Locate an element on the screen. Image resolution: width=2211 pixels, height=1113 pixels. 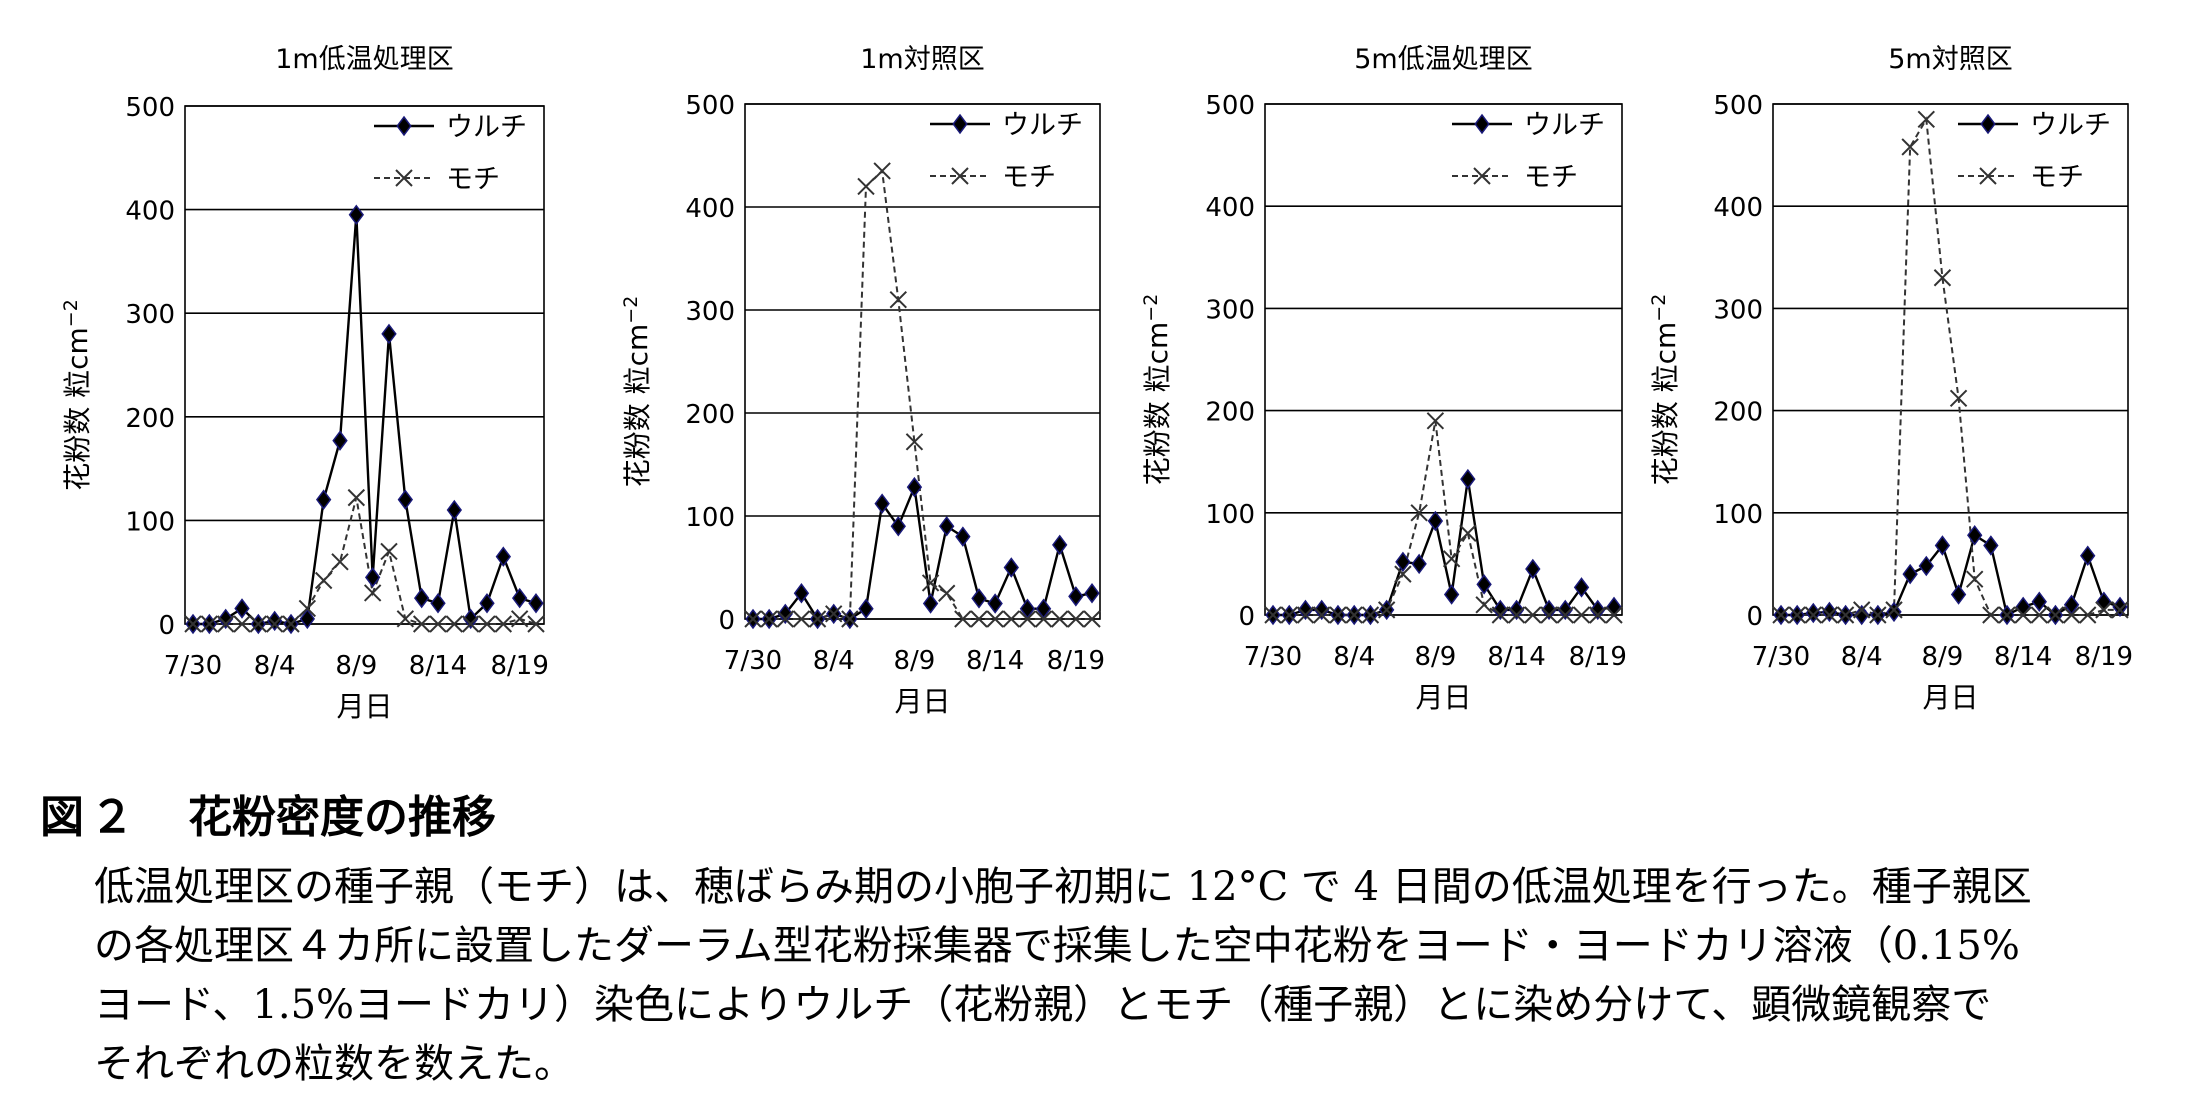
y-axis-label-part: −2 is located at coordinates (1151, 308).